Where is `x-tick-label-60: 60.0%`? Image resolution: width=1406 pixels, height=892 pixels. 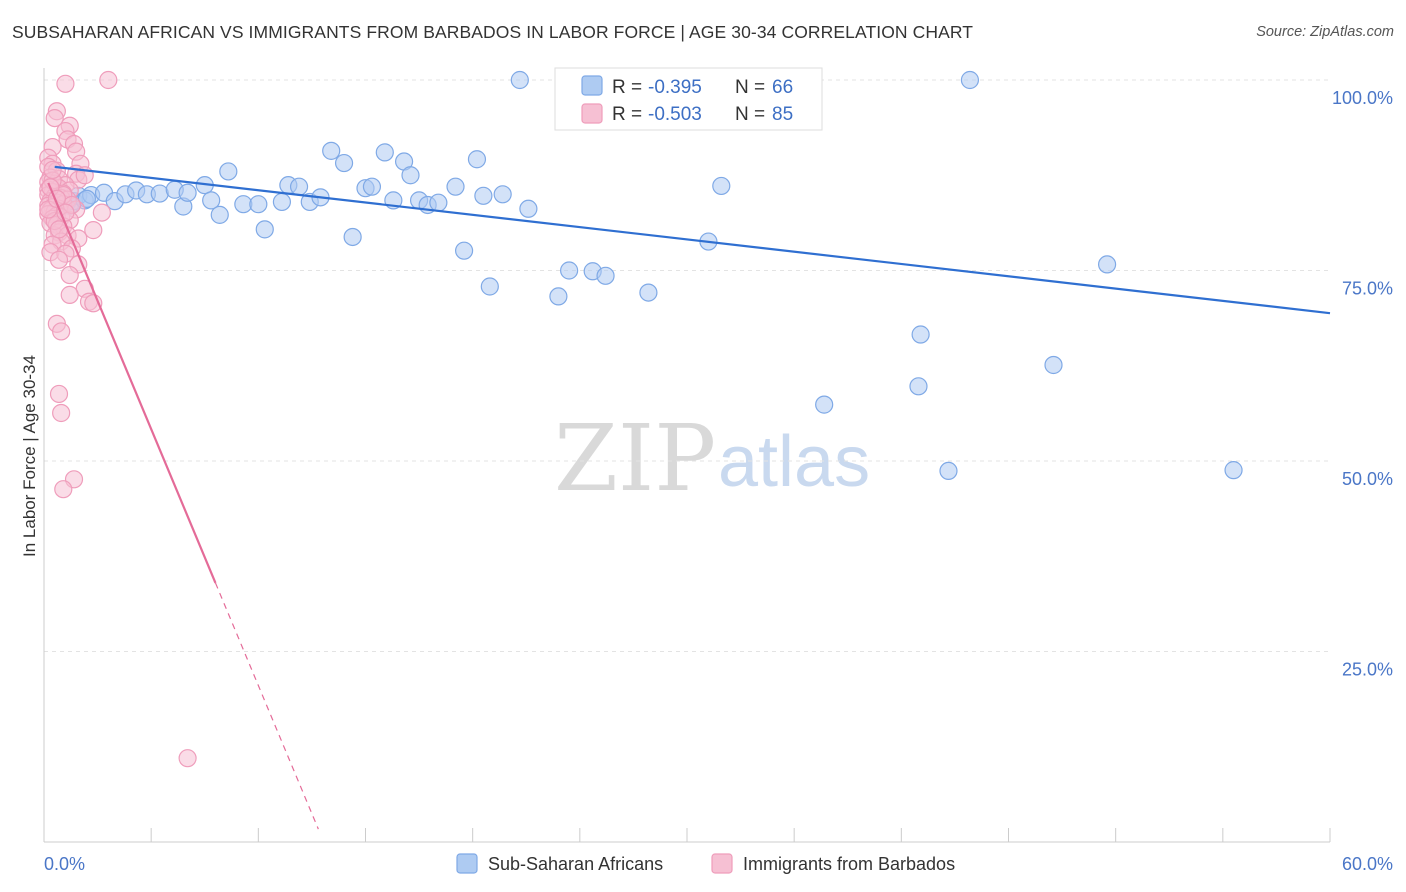
x-tick-label-60: 60.0% is located at coordinates (1367, 864).